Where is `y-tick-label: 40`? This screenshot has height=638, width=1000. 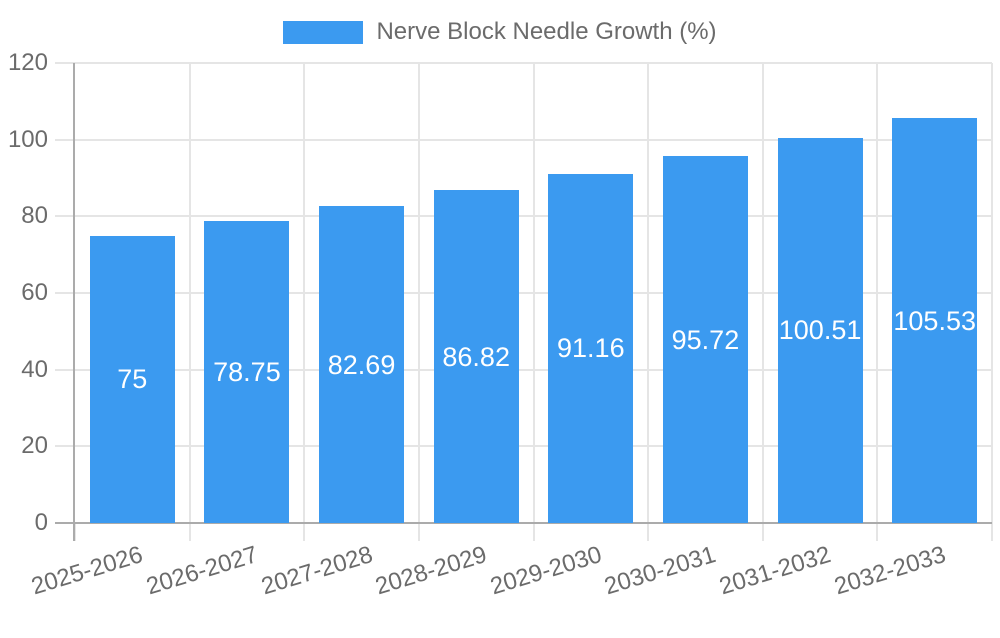
y-tick-label: 40 is located at coordinates (34, 369).